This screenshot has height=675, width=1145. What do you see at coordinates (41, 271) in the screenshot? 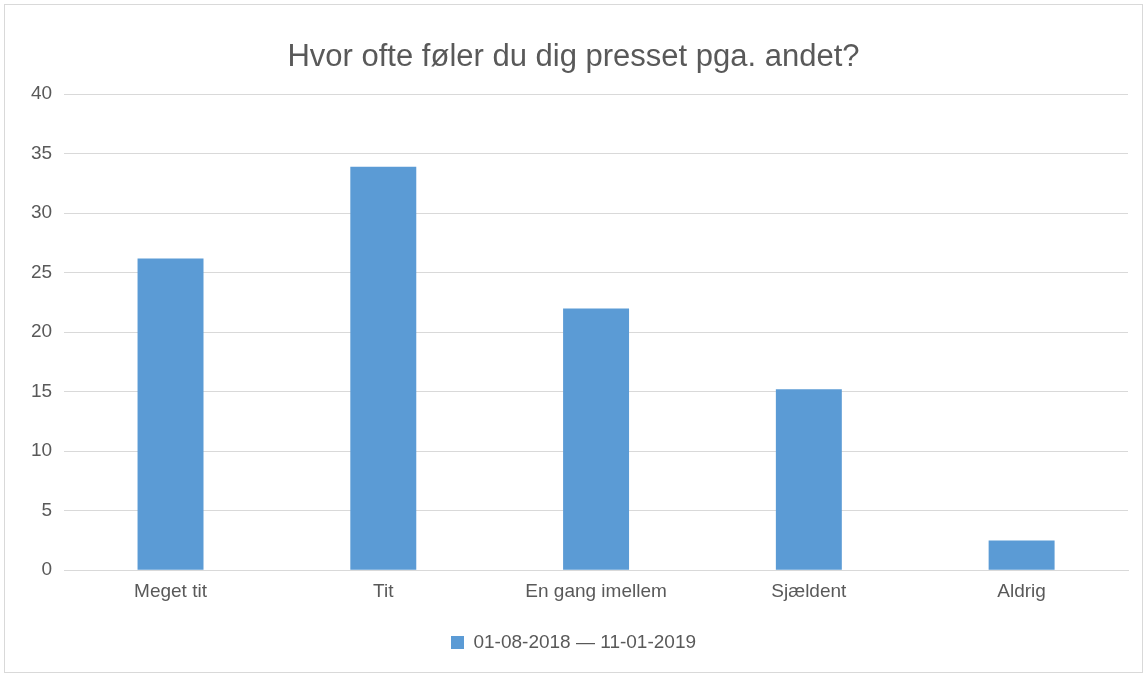
I see `y-tick-label: 25` at bounding box center [41, 271].